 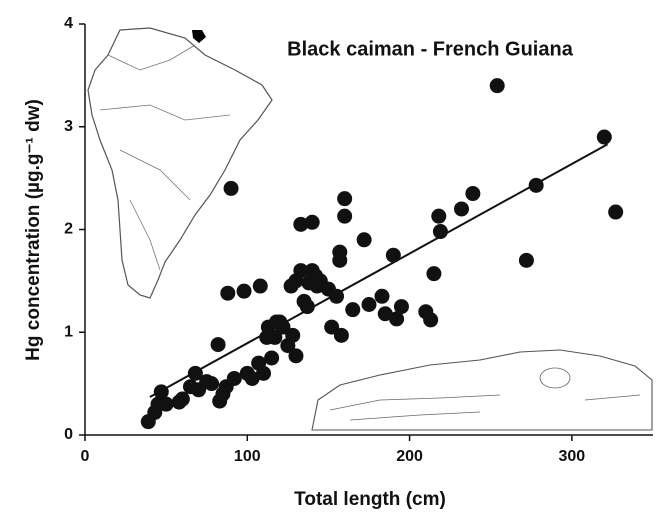 What do you see at coordinates (247, 456) in the screenshot?
I see `x-tick-label: 100` at bounding box center [247, 456].